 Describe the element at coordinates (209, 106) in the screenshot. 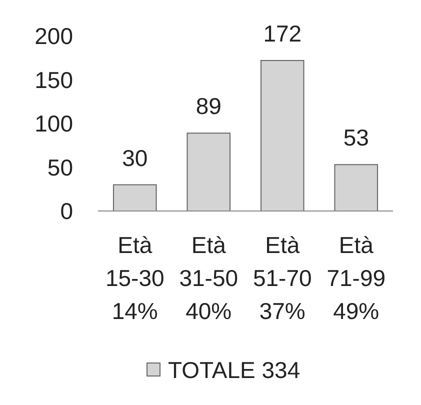

I see `data-label: 89` at that location.